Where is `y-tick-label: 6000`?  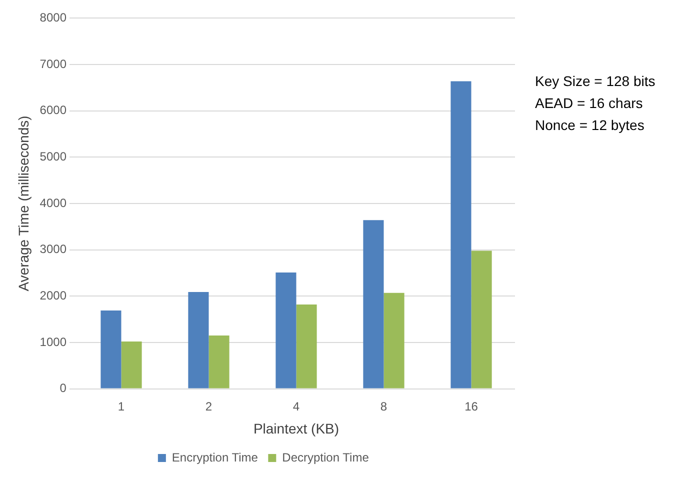
y-tick-label: 6000 is located at coordinates (53, 110).